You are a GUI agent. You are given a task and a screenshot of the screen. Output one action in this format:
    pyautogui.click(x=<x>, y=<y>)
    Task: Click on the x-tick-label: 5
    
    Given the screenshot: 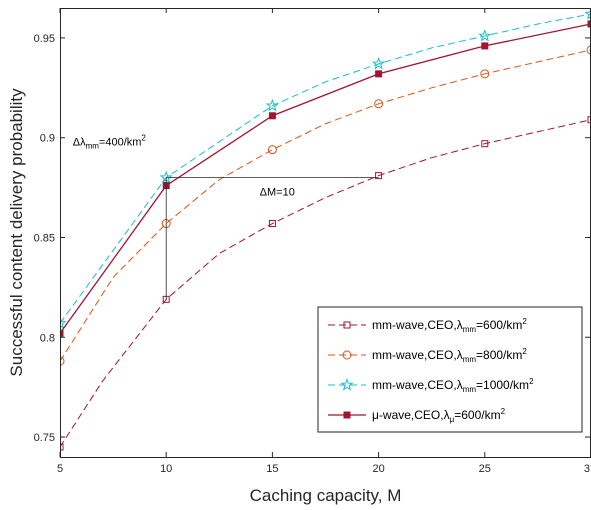 What is the action you would take?
    pyautogui.click(x=60, y=469)
    